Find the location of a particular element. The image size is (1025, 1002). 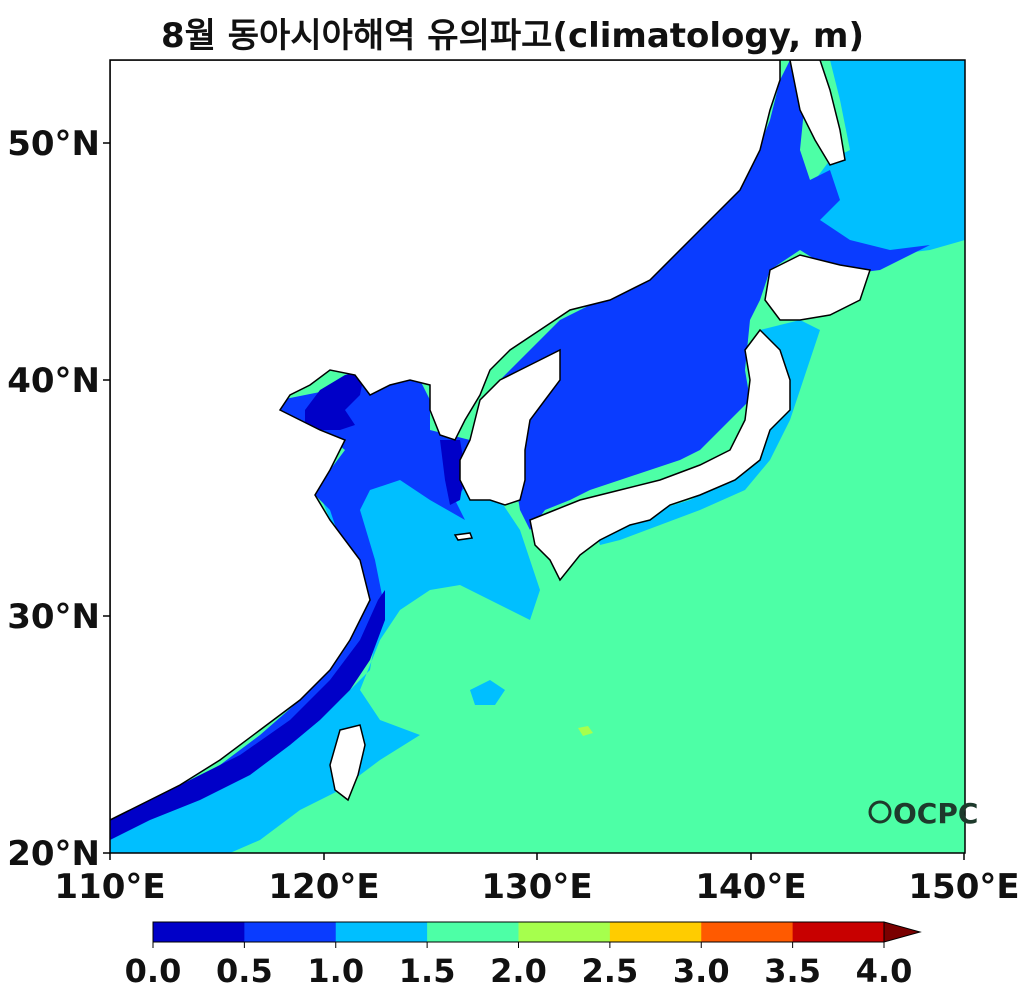

land-sakhalin is located at coordinates (817, 113).